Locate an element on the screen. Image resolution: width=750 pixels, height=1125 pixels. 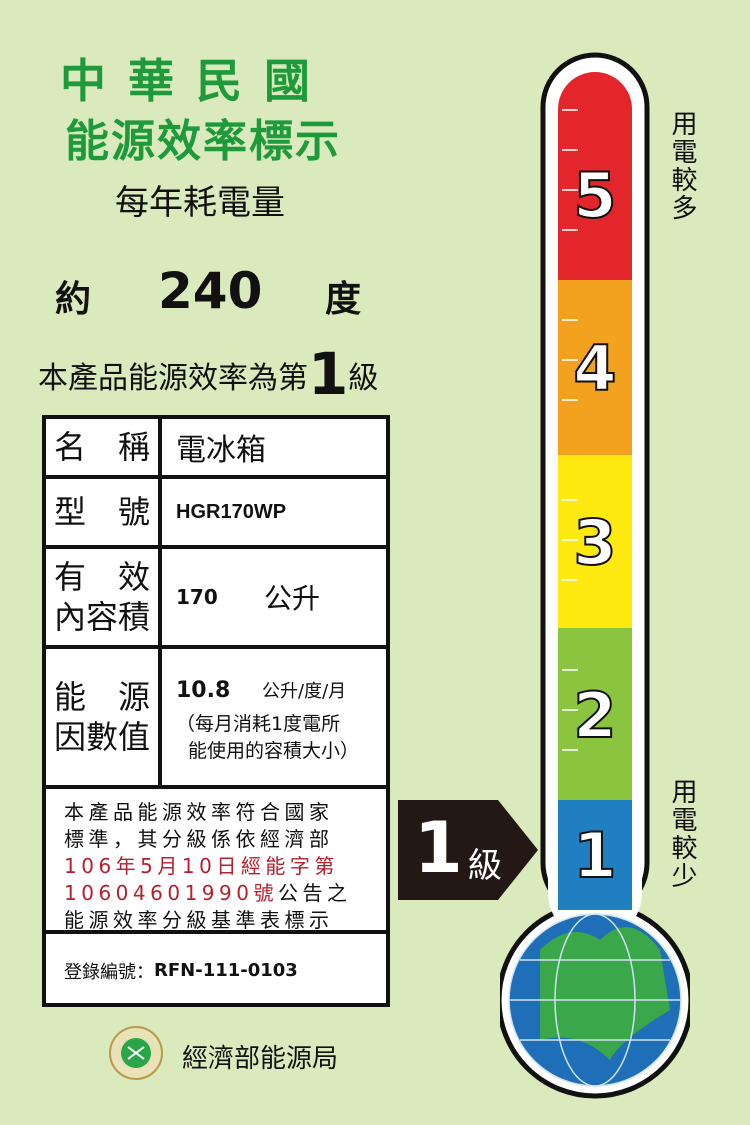
name-value: 電冰箱 is located at coordinates (221, 450).